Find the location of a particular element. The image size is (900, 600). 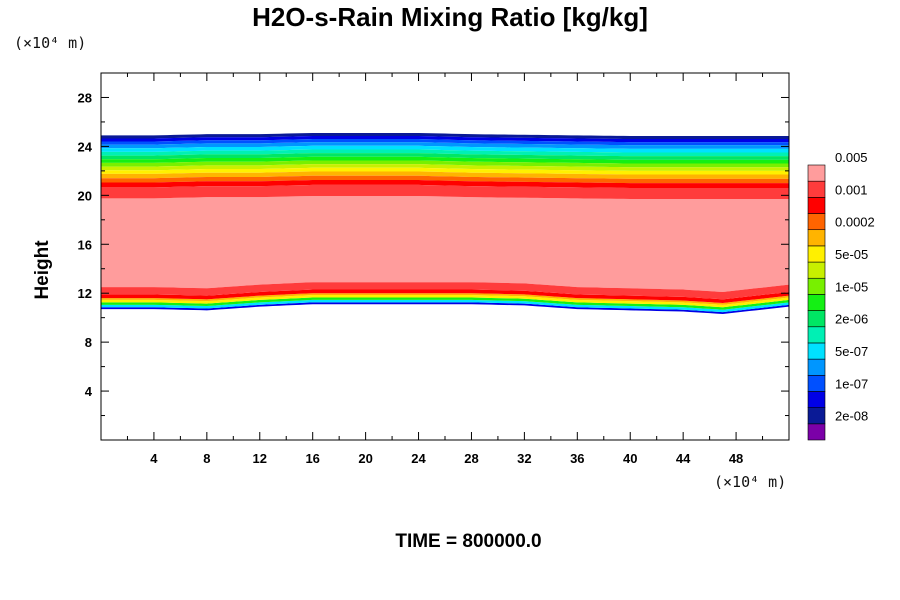

x-tick-label: 20 is located at coordinates (365, 458).